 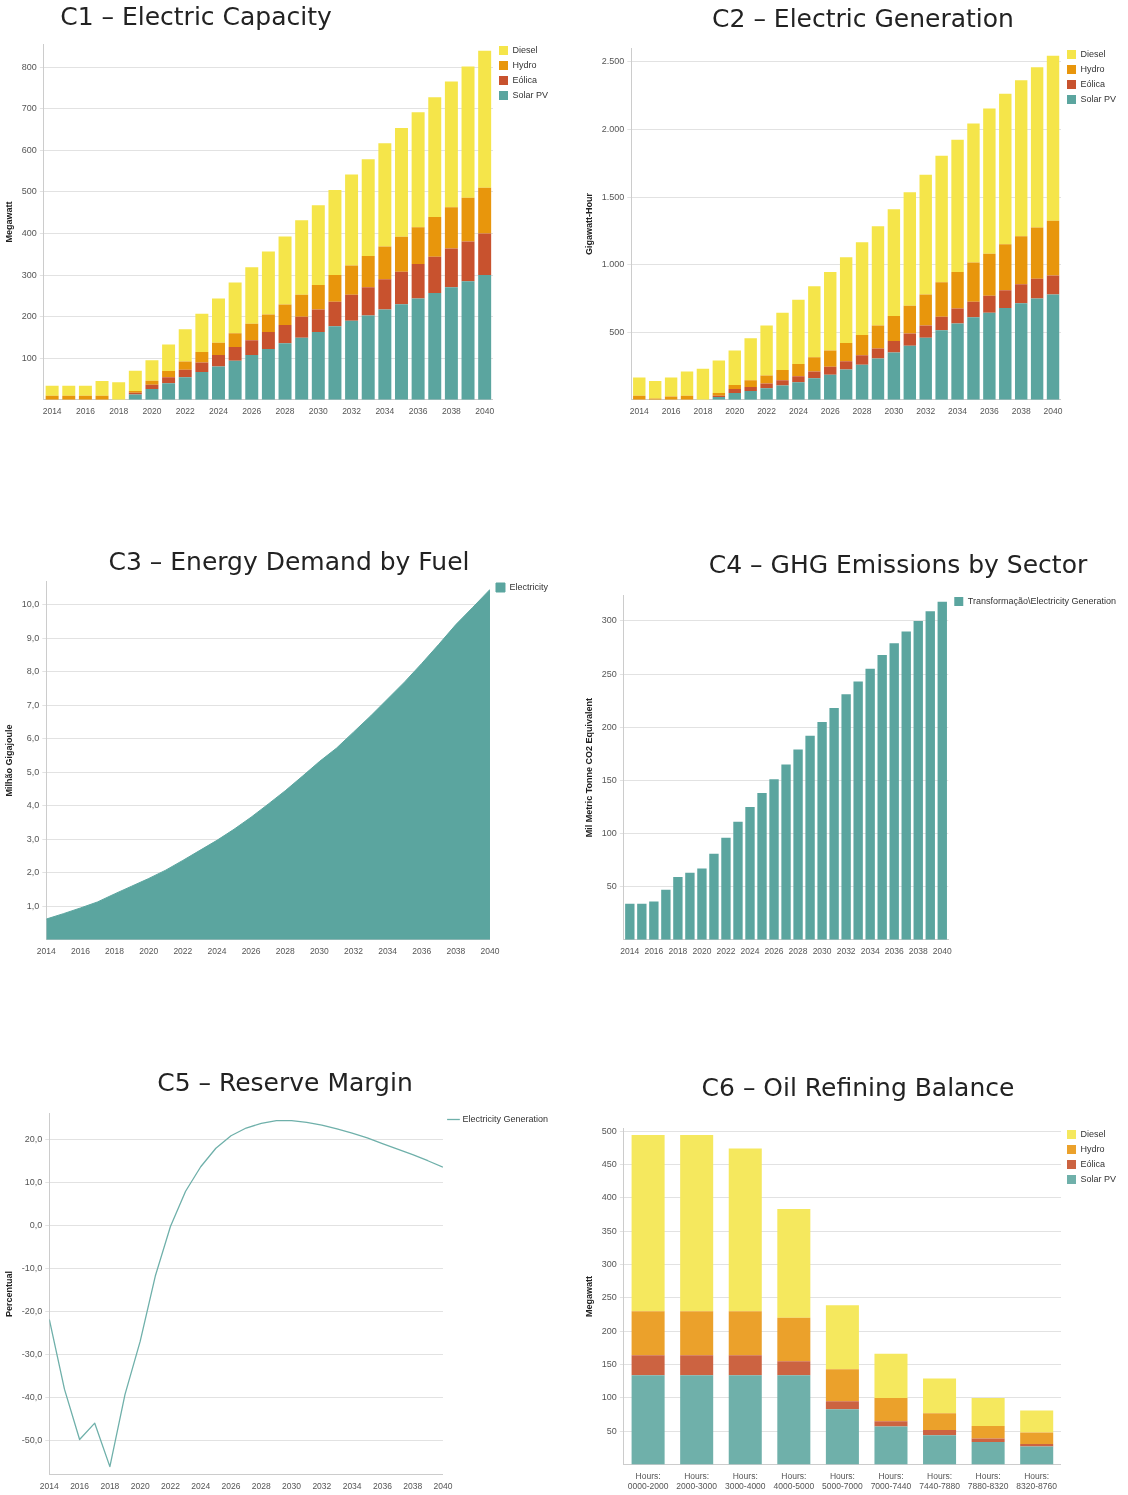 What do you see at coordinates (32, 1267) in the screenshot?
I see `y-tick-label: -10,0` at bounding box center [32, 1267].